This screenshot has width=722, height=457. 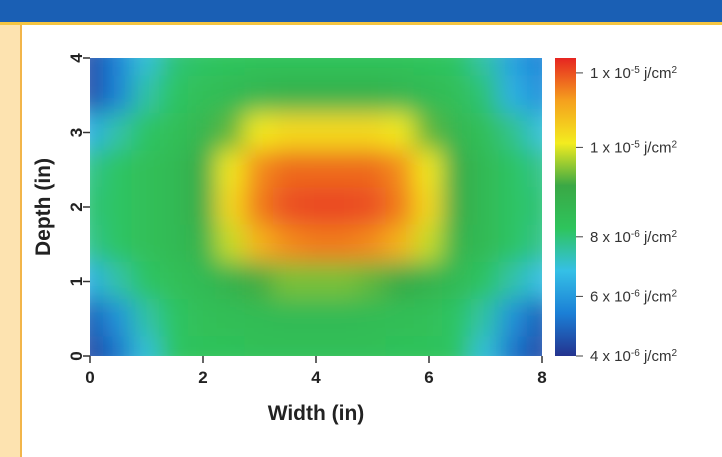 I want to click on side-accent-strip, so click(x=11, y=241).